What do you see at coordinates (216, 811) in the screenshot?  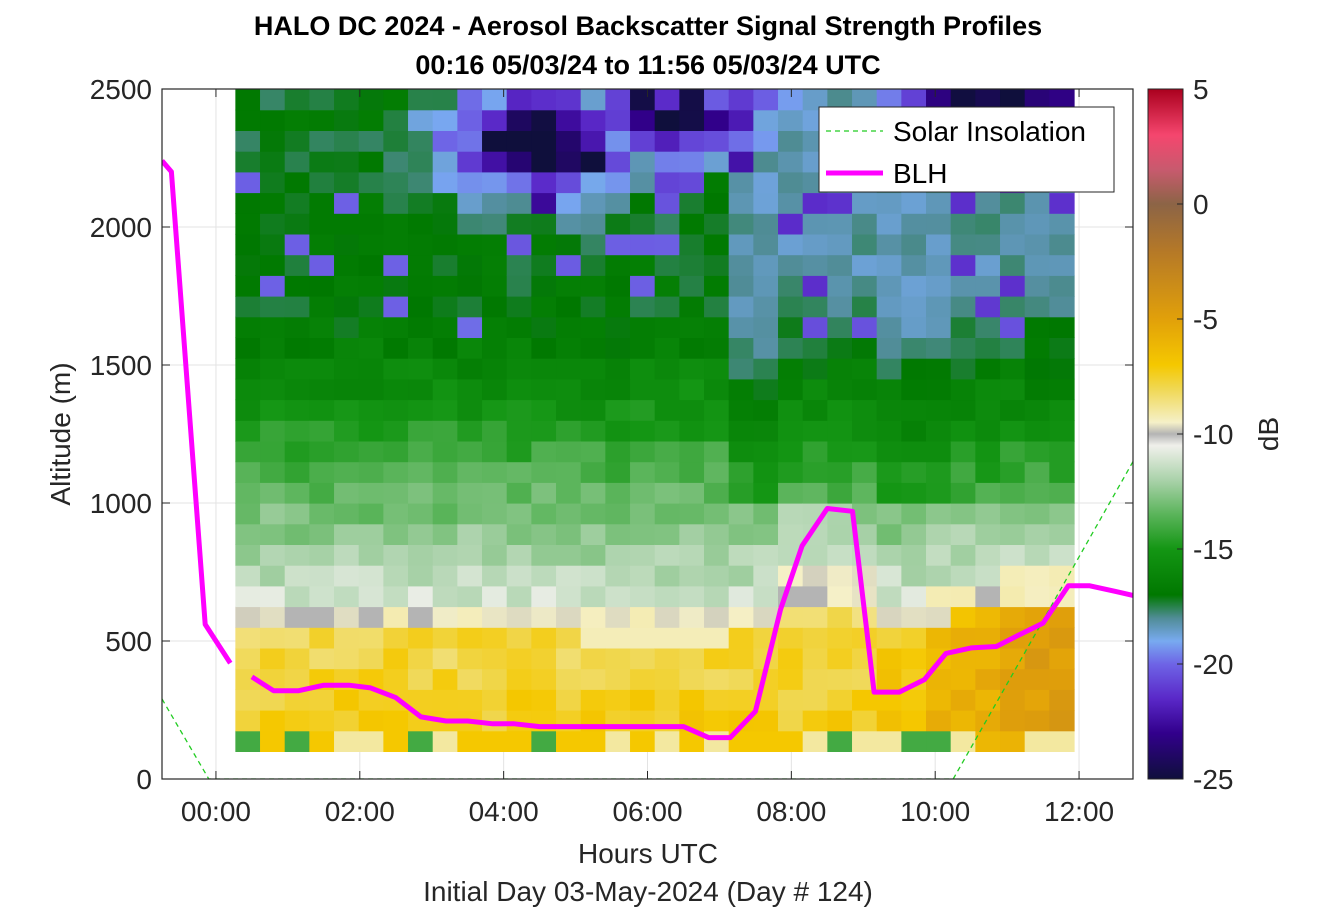 I see `x-tick-label: 00:00` at bounding box center [216, 811].